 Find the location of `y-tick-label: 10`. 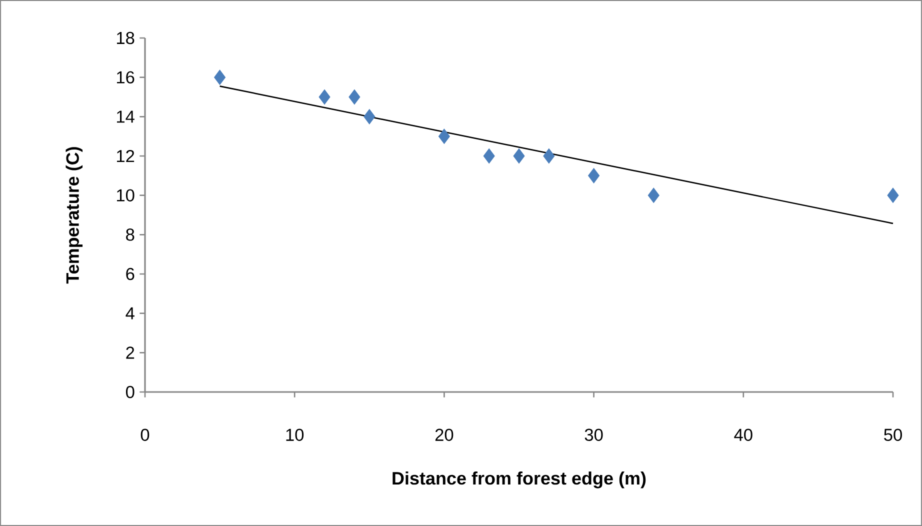

y-tick-label: 10 is located at coordinates (125, 195).